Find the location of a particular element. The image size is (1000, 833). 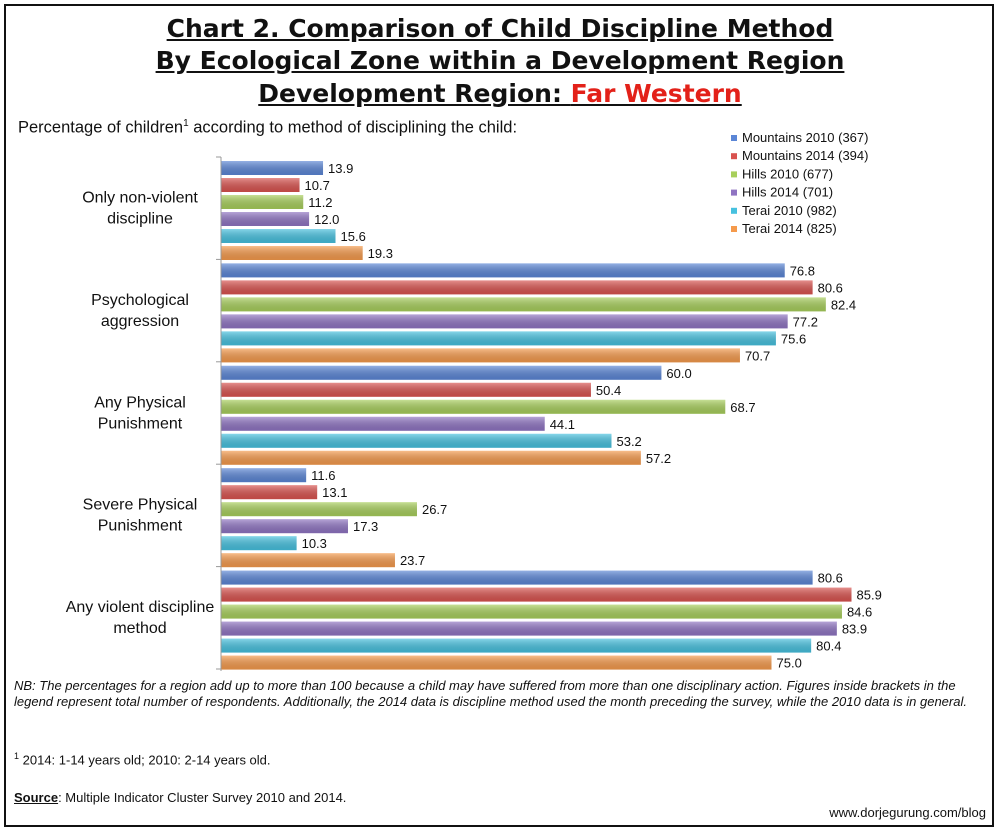

legend-label-1: Mountains 2014 (394) is located at coordinates (805, 155).